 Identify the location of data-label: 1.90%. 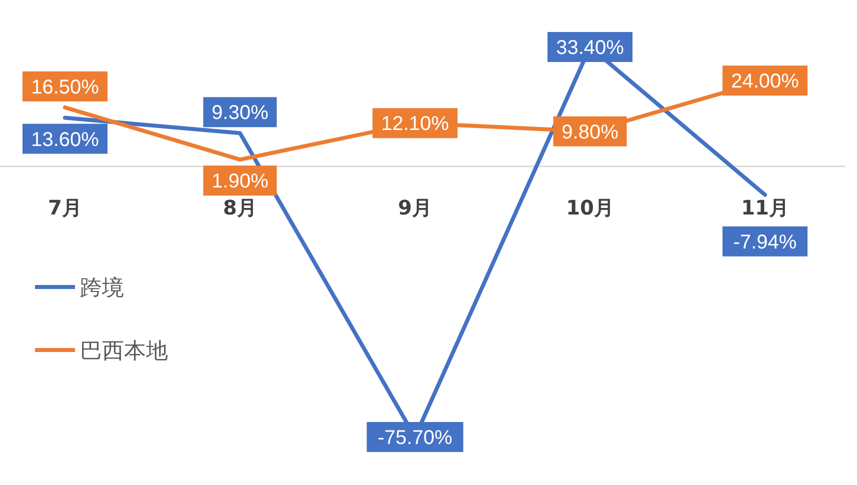
(240, 181).